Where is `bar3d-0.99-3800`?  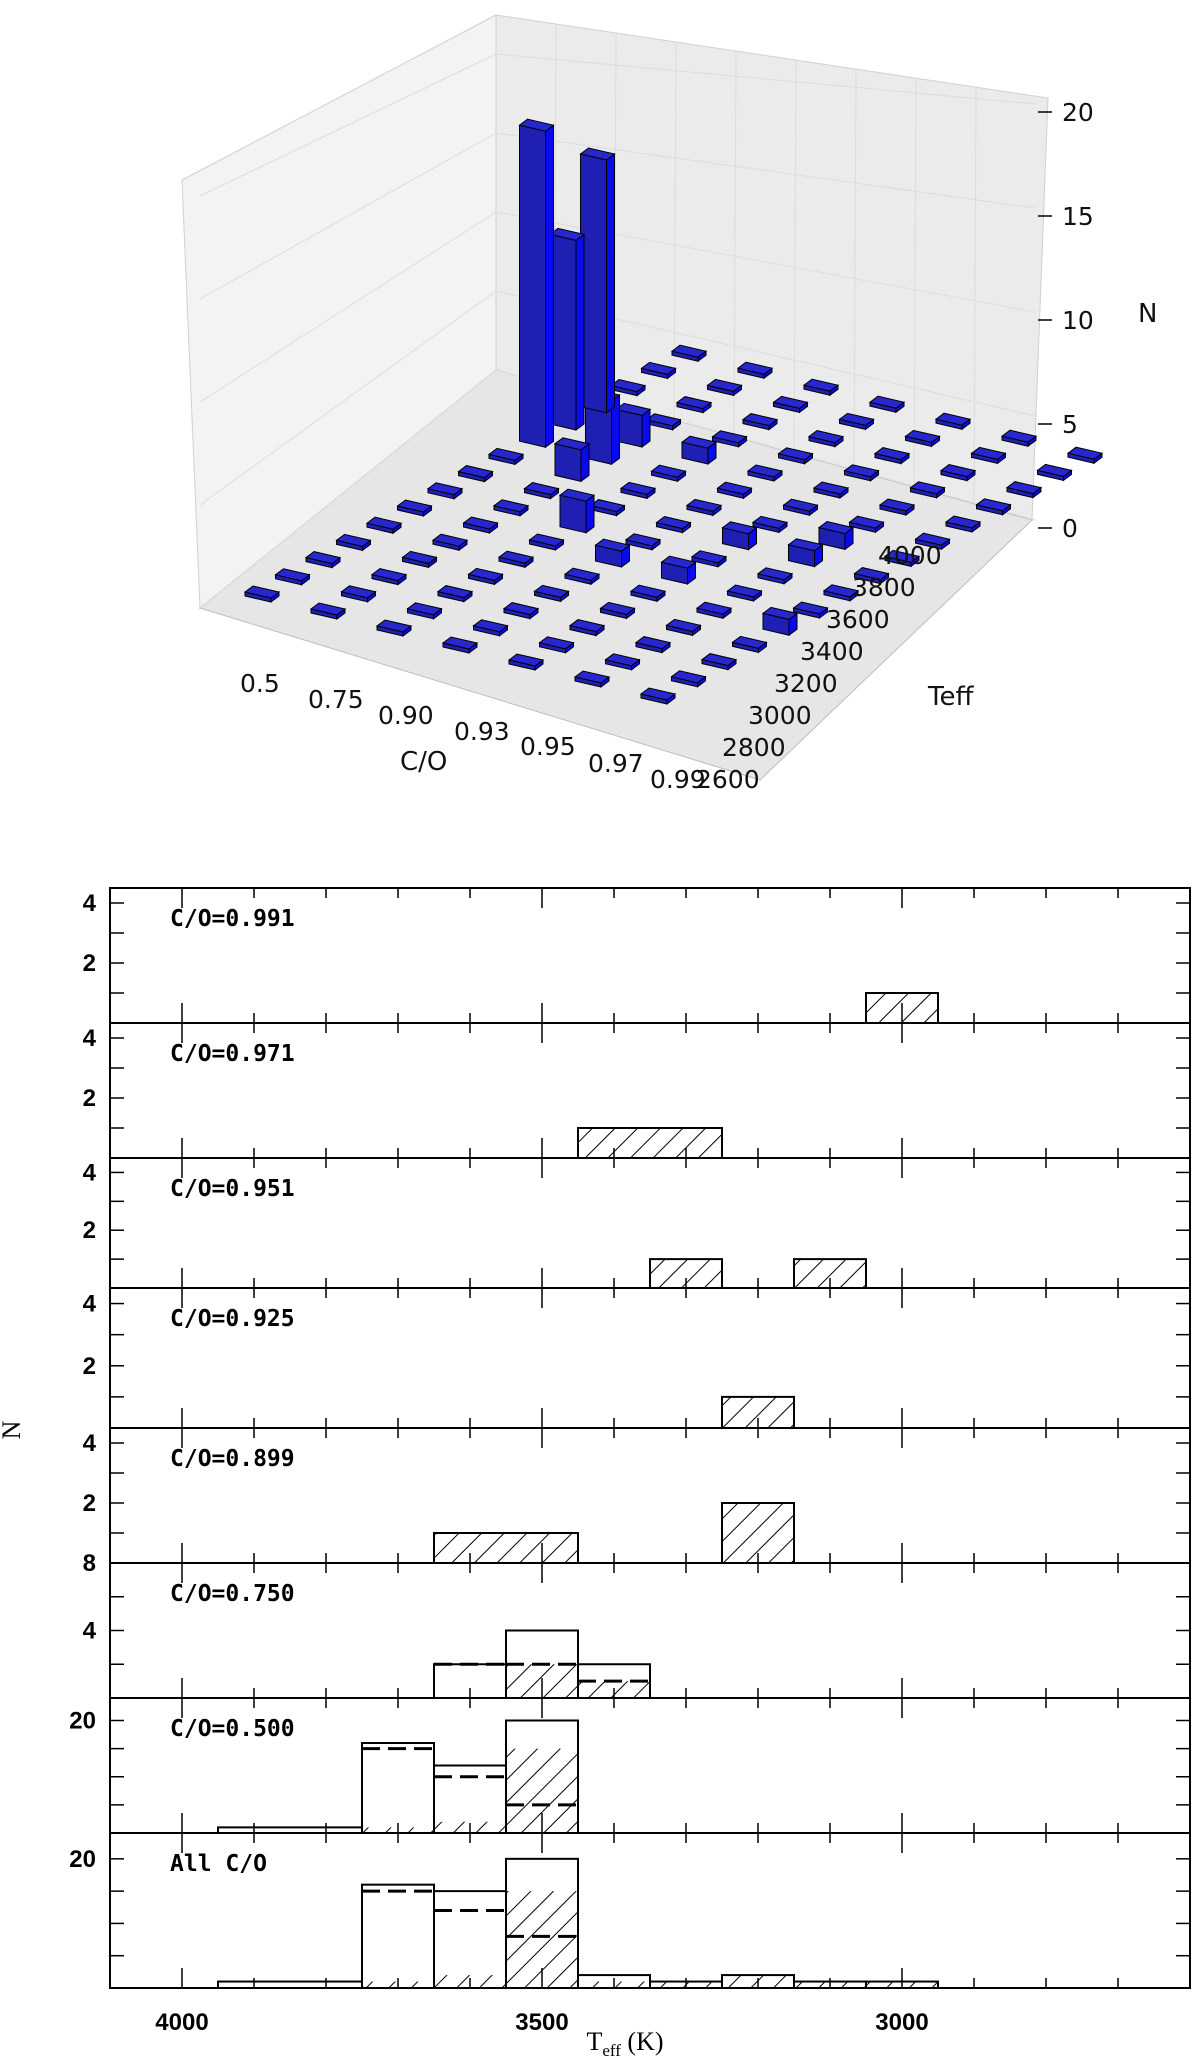
bar3d-0.99-3800 is located at coordinates (1024, 490).